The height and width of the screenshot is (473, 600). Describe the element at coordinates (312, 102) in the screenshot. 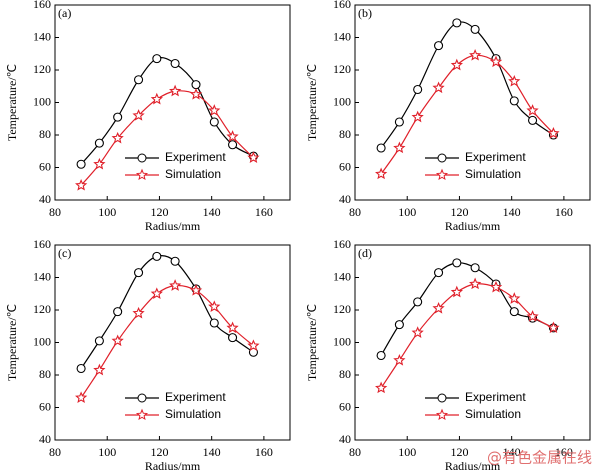

I see `y-axis-label: Temperature/℃` at that location.